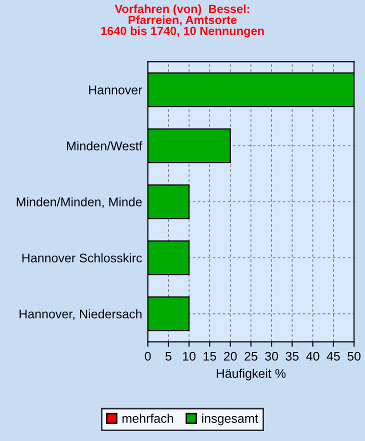 The width and height of the screenshot is (365, 441). I want to click on y-tick-label: Hannover, so click(115, 90).